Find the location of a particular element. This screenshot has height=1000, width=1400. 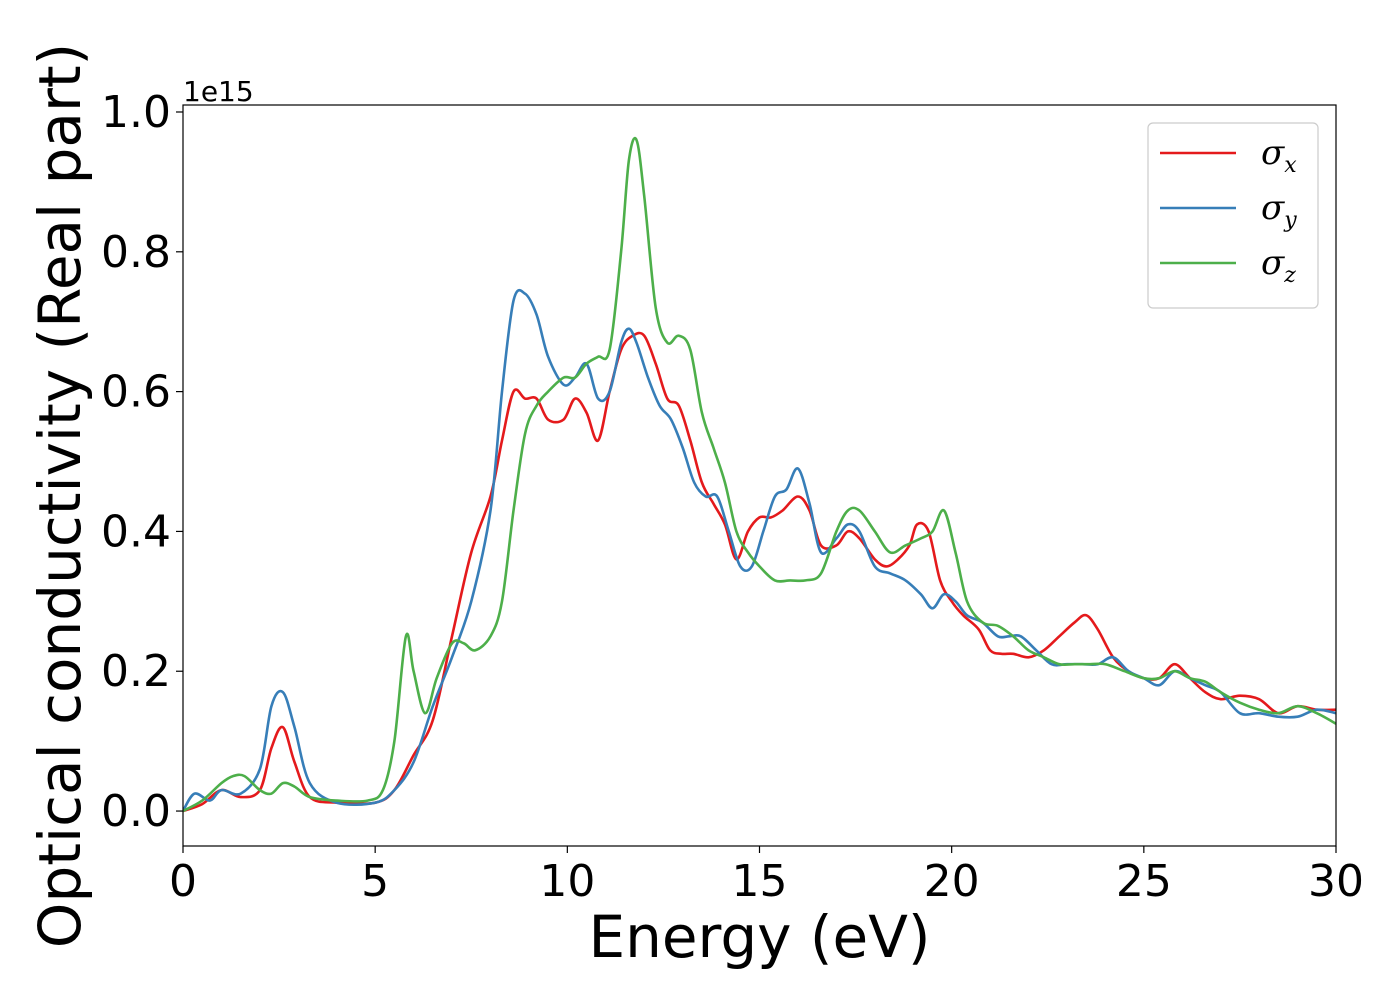

y-tick-label: 0.0 is located at coordinates (136, 811).